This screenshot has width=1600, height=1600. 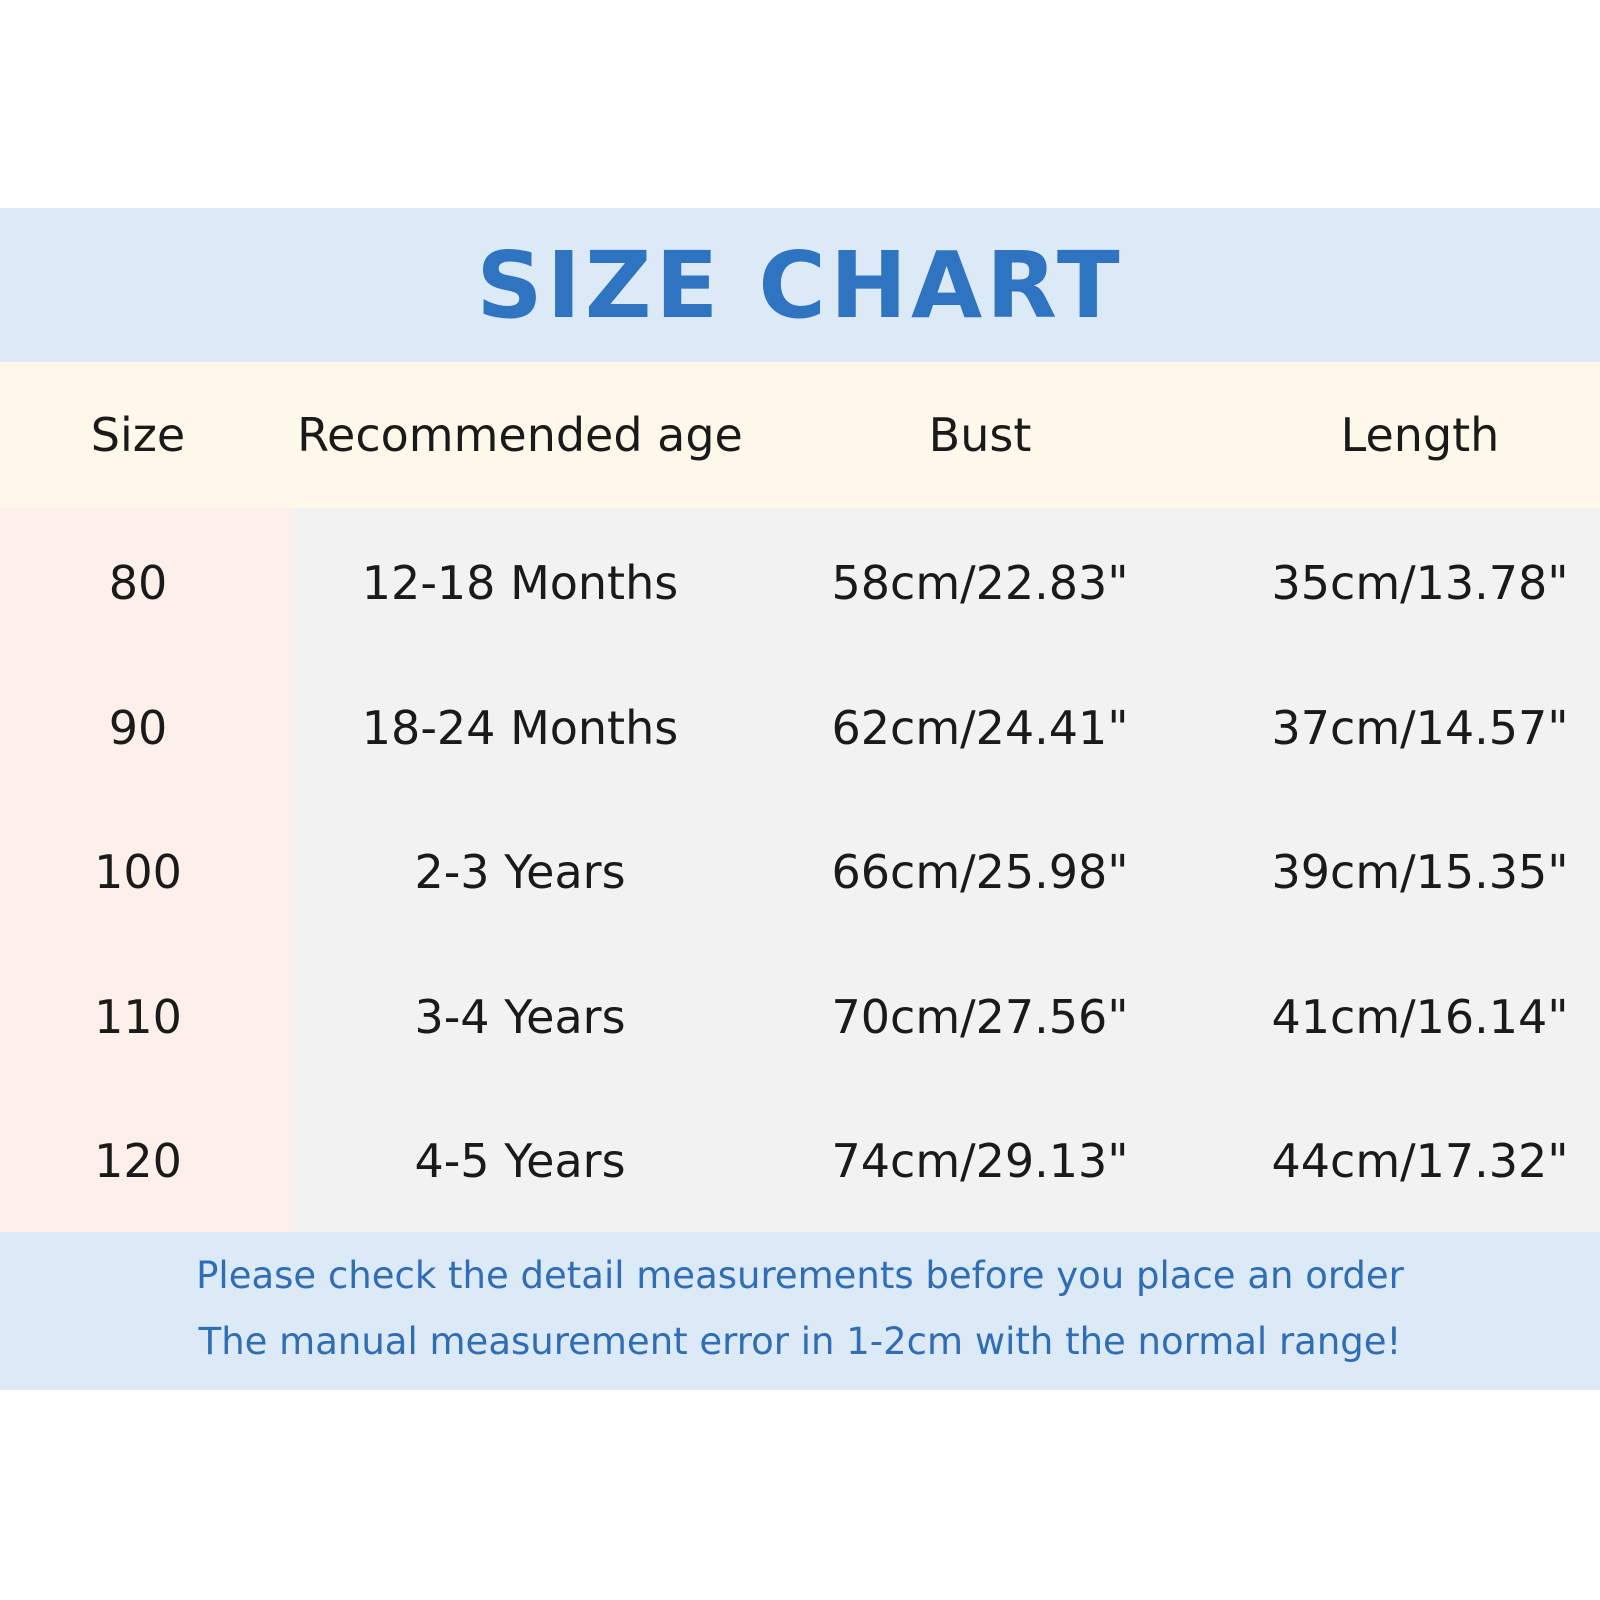 What do you see at coordinates (1420, 1161) in the screenshot?
I see `cell-length: 44cm/17.32"` at bounding box center [1420, 1161].